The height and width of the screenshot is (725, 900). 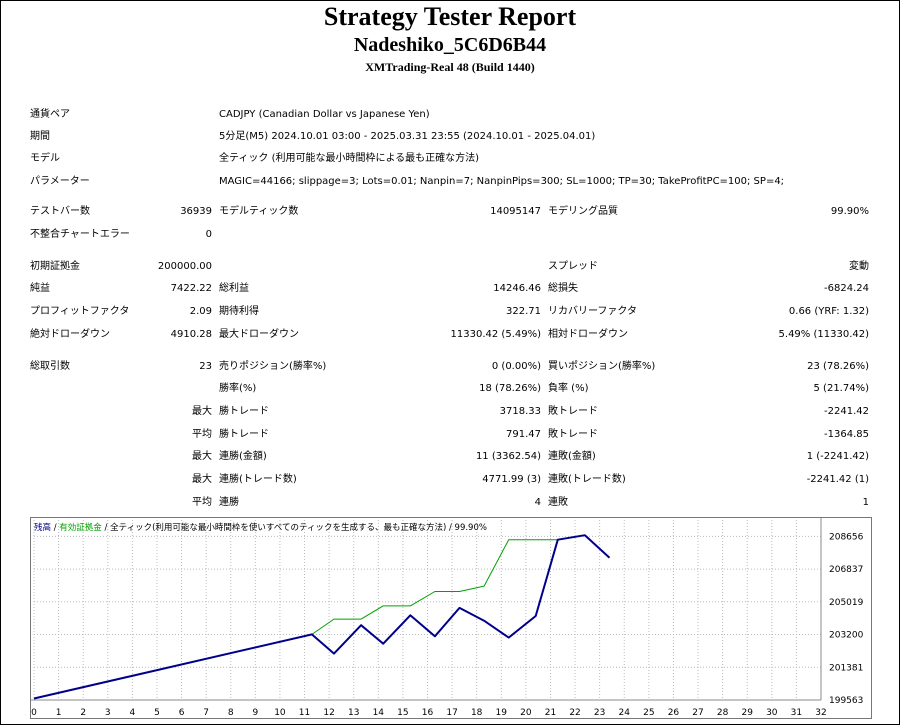 I want to click on equity-series-line, so click(x=295, y=619).